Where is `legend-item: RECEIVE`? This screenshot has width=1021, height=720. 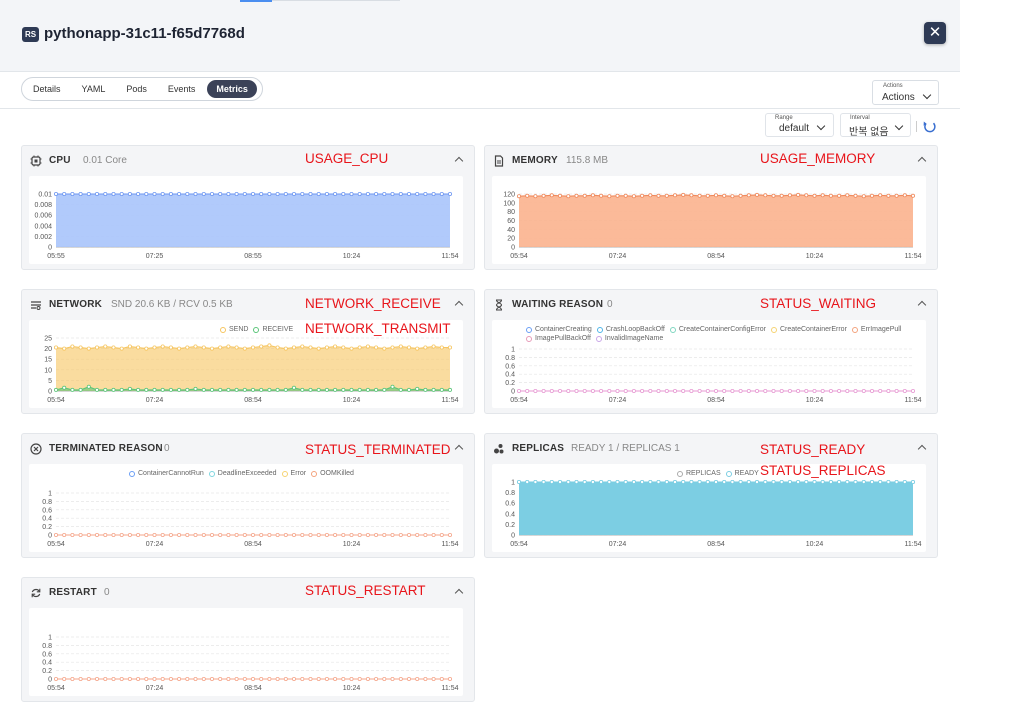
legend-item: RECEIVE is located at coordinates (273, 329).